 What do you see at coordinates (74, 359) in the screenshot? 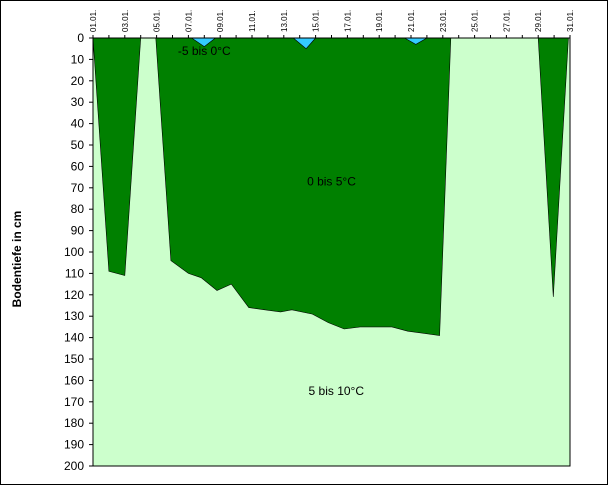
I see `y-tick-label: 150` at bounding box center [74, 359].